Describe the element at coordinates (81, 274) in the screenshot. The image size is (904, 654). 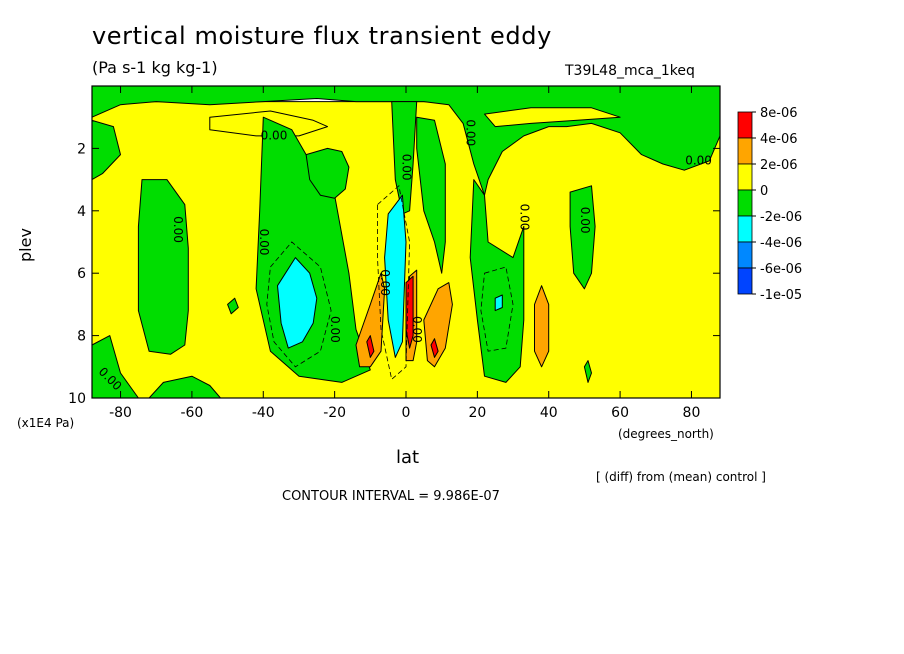
I see `y-tick-label-2: 6` at that location.